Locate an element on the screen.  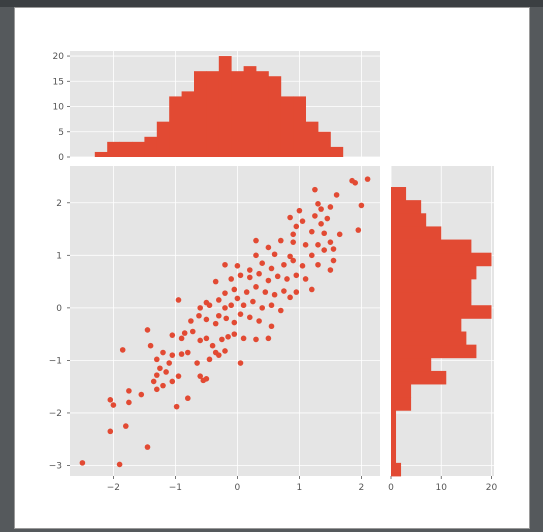
window-top-bar is located at coordinates (271, 3).